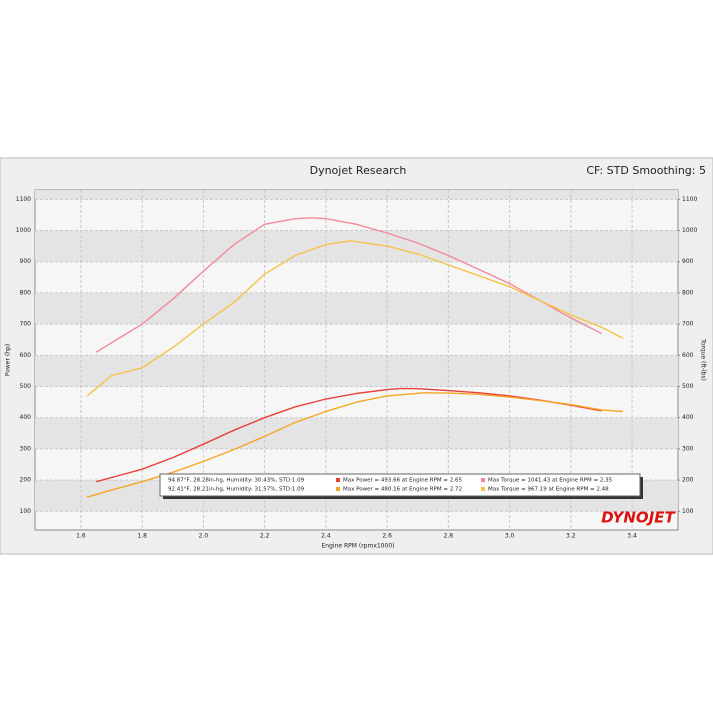 This screenshot has width=713, height=717. Describe the element at coordinates (265, 536) in the screenshot. I see `x-tick-label: 2.2` at that location.